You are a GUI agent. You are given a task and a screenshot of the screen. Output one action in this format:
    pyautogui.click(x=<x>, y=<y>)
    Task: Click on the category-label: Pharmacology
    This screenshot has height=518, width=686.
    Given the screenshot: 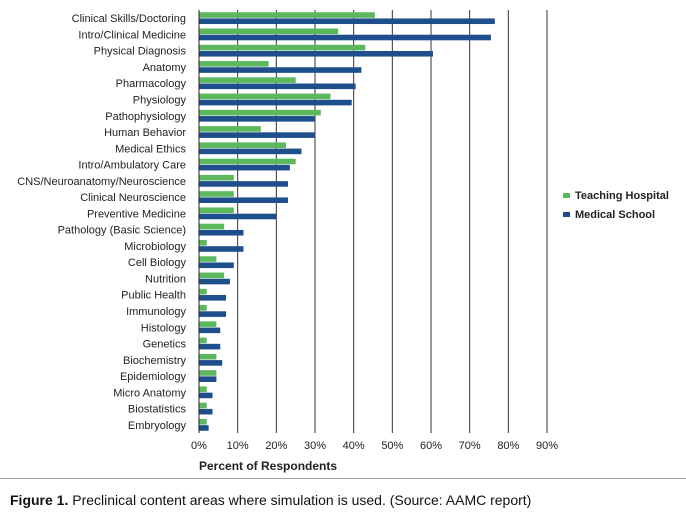 What is the action you would take?
    pyautogui.click(x=151, y=84)
    